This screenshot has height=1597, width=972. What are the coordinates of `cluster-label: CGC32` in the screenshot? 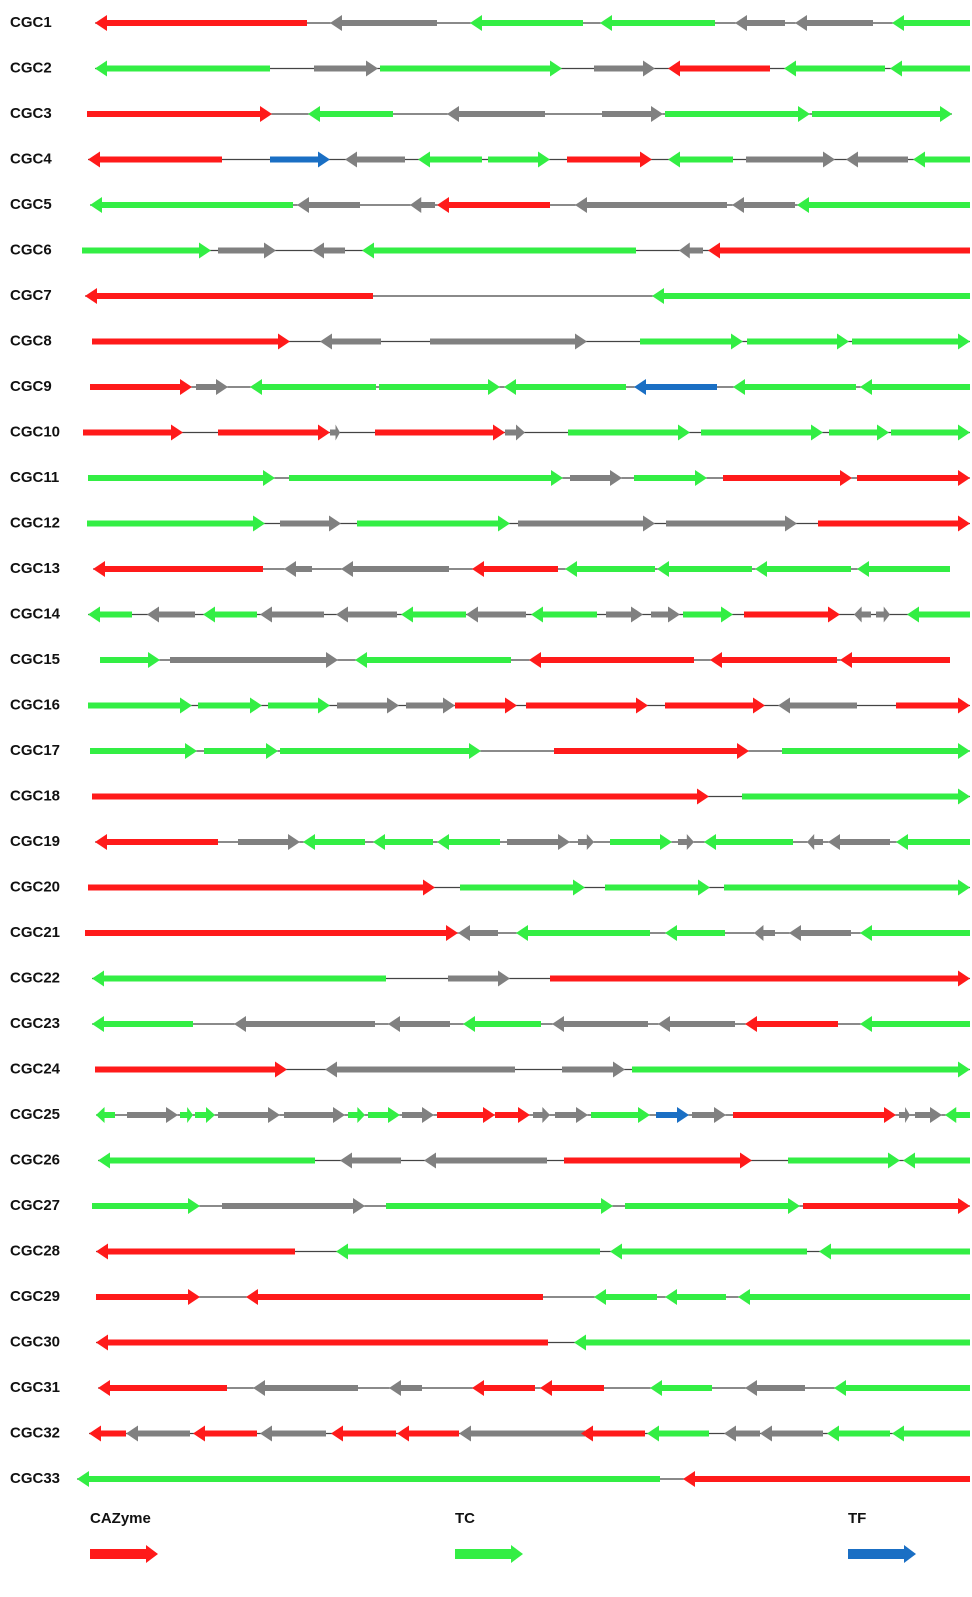 It's located at (35, 1433).